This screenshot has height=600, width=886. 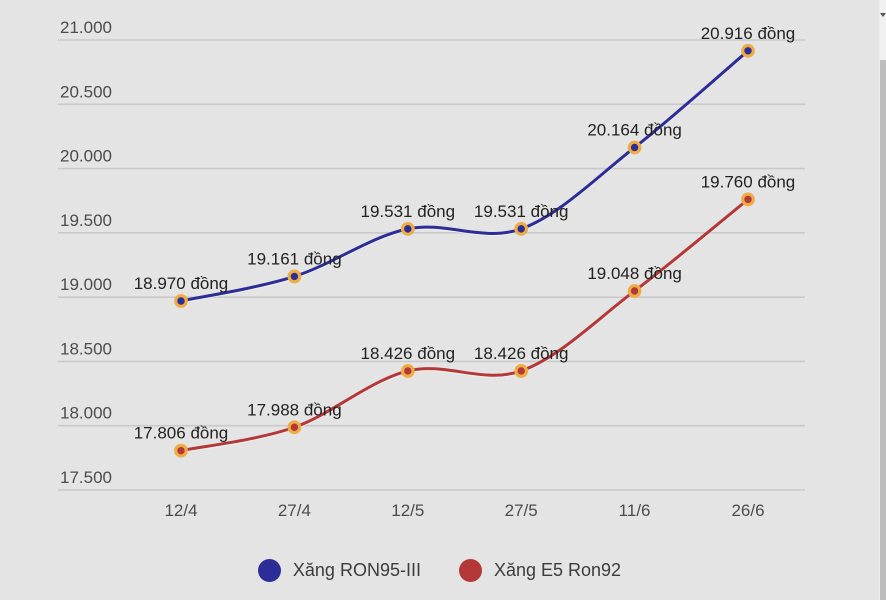 What do you see at coordinates (180, 510) in the screenshot?
I see `x-axis-tick-label: 12/4` at bounding box center [180, 510].